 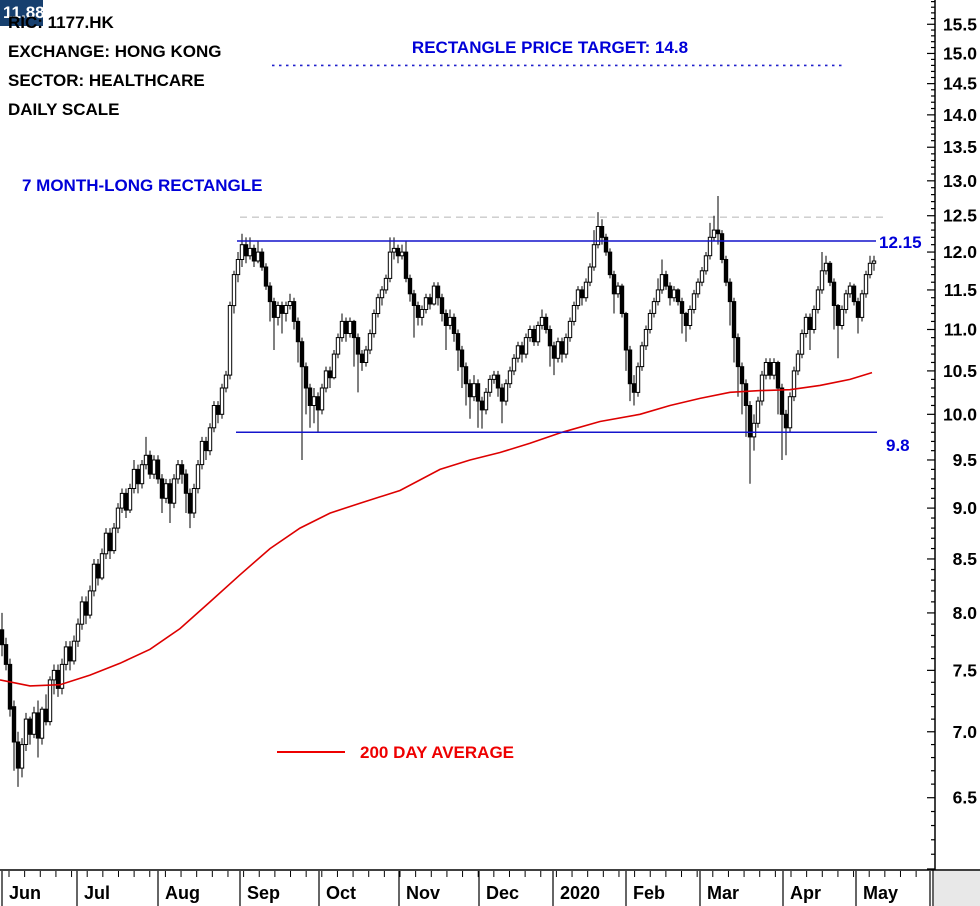 What do you see at coordinates (960, 414) in the screenshot?
I see `y-axis-label: 10.0` at bounding box center [960, 414].